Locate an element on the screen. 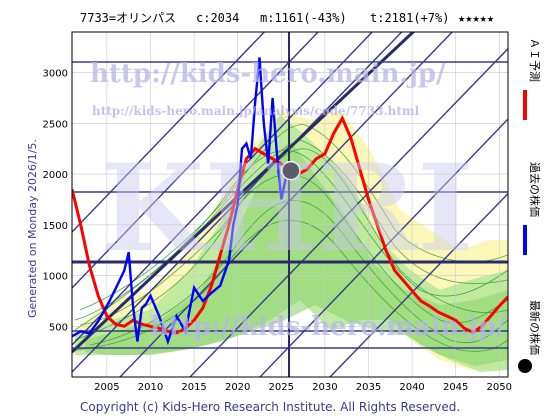 The image size is (560, 420). x-tick-label: 2005 is located at coordinates (106, 387).